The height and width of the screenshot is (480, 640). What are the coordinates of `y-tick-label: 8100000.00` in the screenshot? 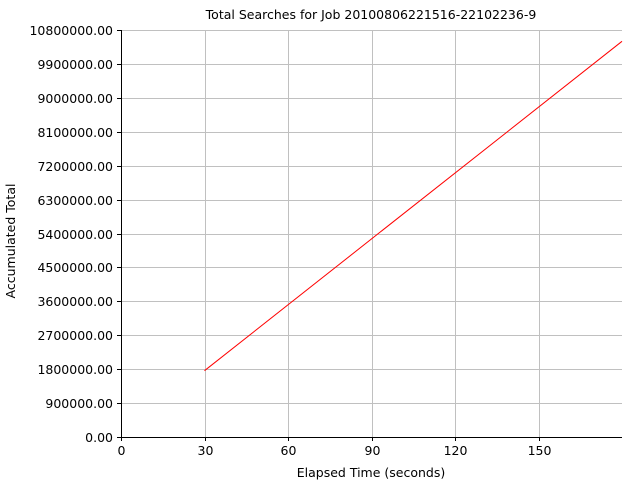 It's located at (75, 132).